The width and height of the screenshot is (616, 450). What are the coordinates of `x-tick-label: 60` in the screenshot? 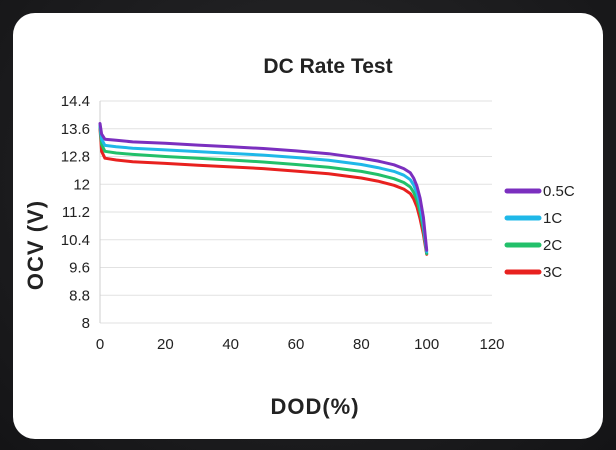 It's located at (296, 344).